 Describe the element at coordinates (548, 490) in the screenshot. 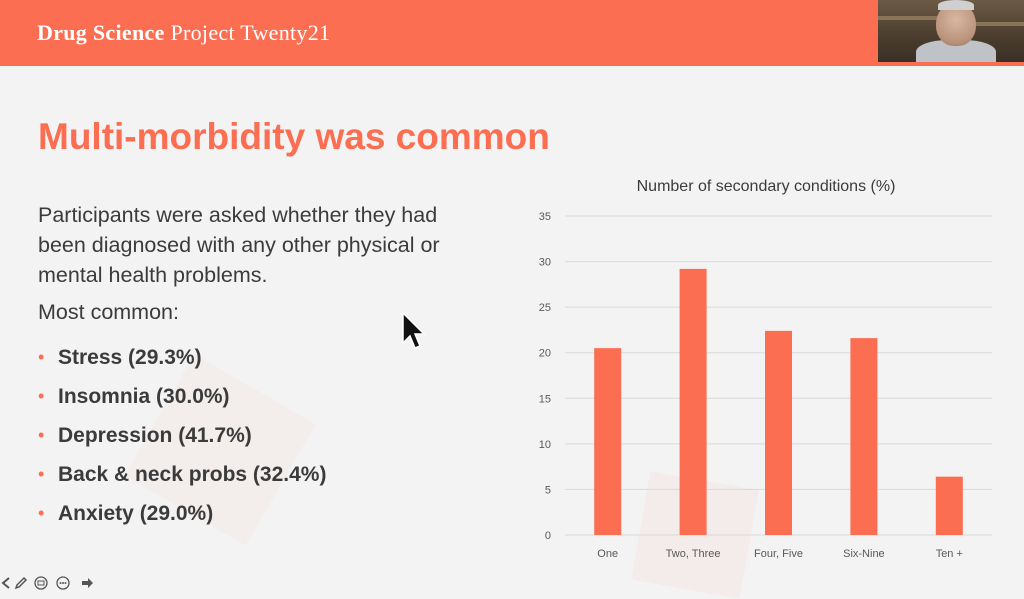

I see `y-tick-label: 5` at that location.